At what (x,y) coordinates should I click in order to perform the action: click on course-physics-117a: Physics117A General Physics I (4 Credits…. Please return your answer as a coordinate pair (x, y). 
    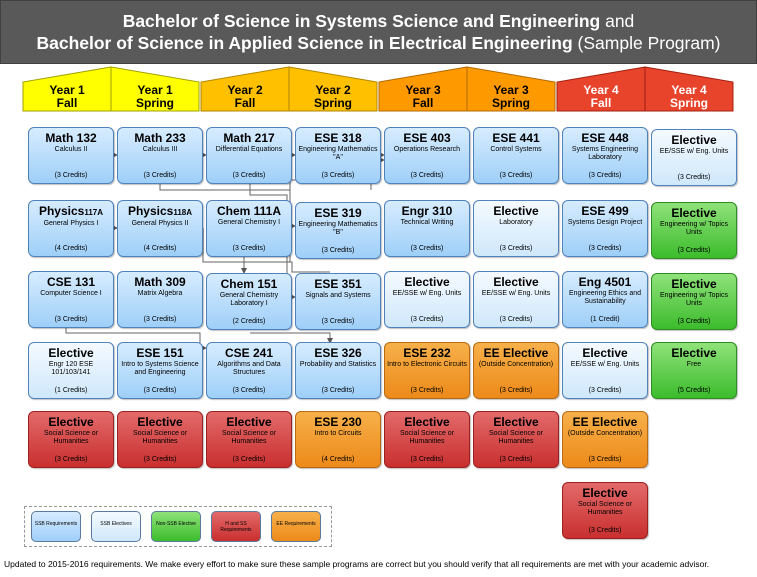
    Looking at the image, I should click on (71, 228).